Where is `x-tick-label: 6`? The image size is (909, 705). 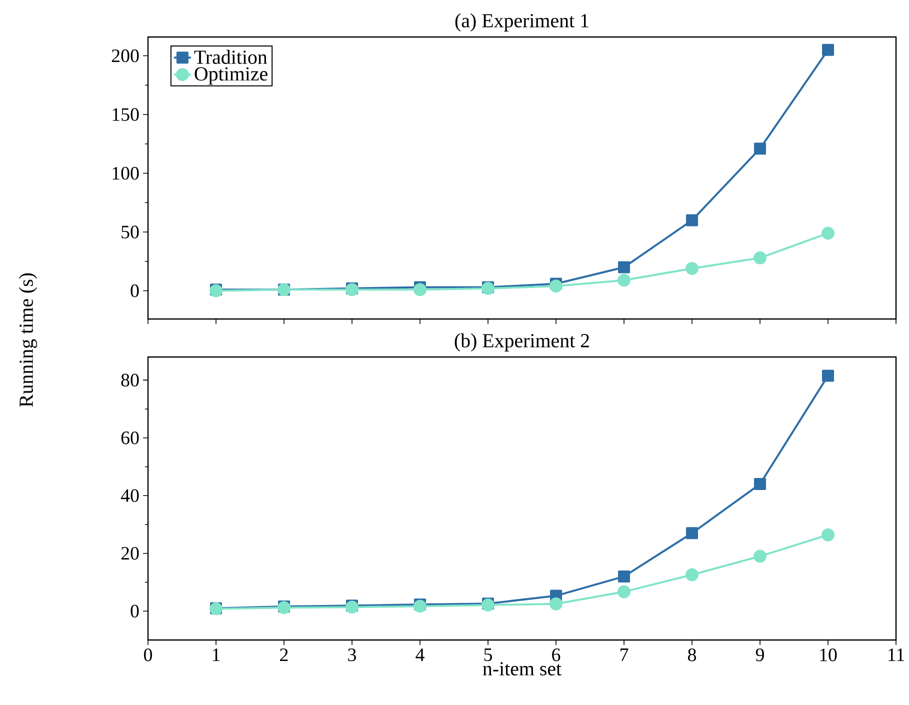 x-tick-label: 6 is located at coordinates (556, 655).